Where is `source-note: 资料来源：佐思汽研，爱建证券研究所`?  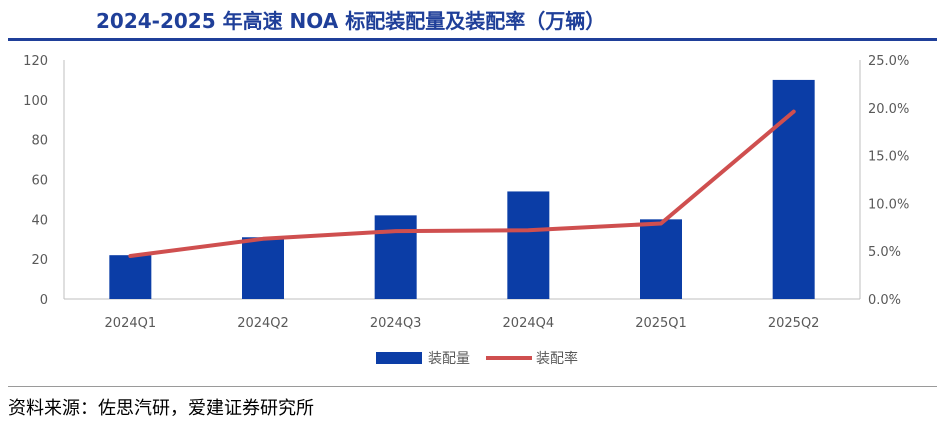
source-note: 资料来源：佐思汽研，爱建证券研究所 is located at coordinates (161, 408).